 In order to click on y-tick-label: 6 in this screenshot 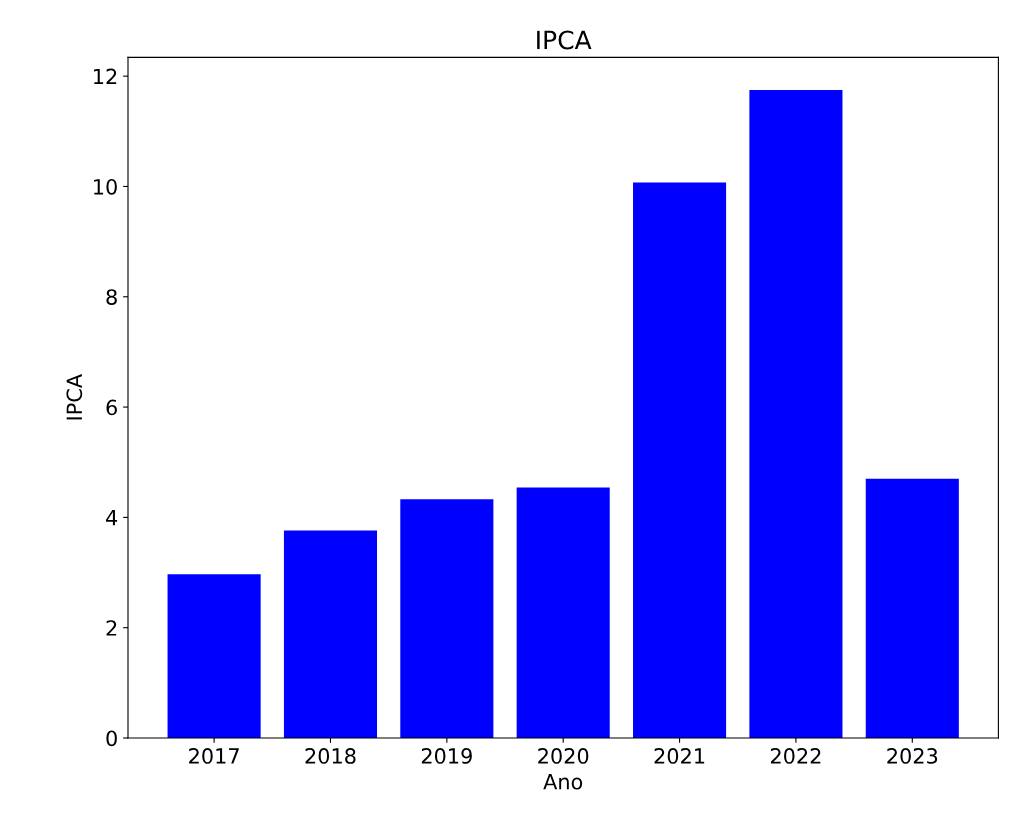, I will do `click(111, 407)`.